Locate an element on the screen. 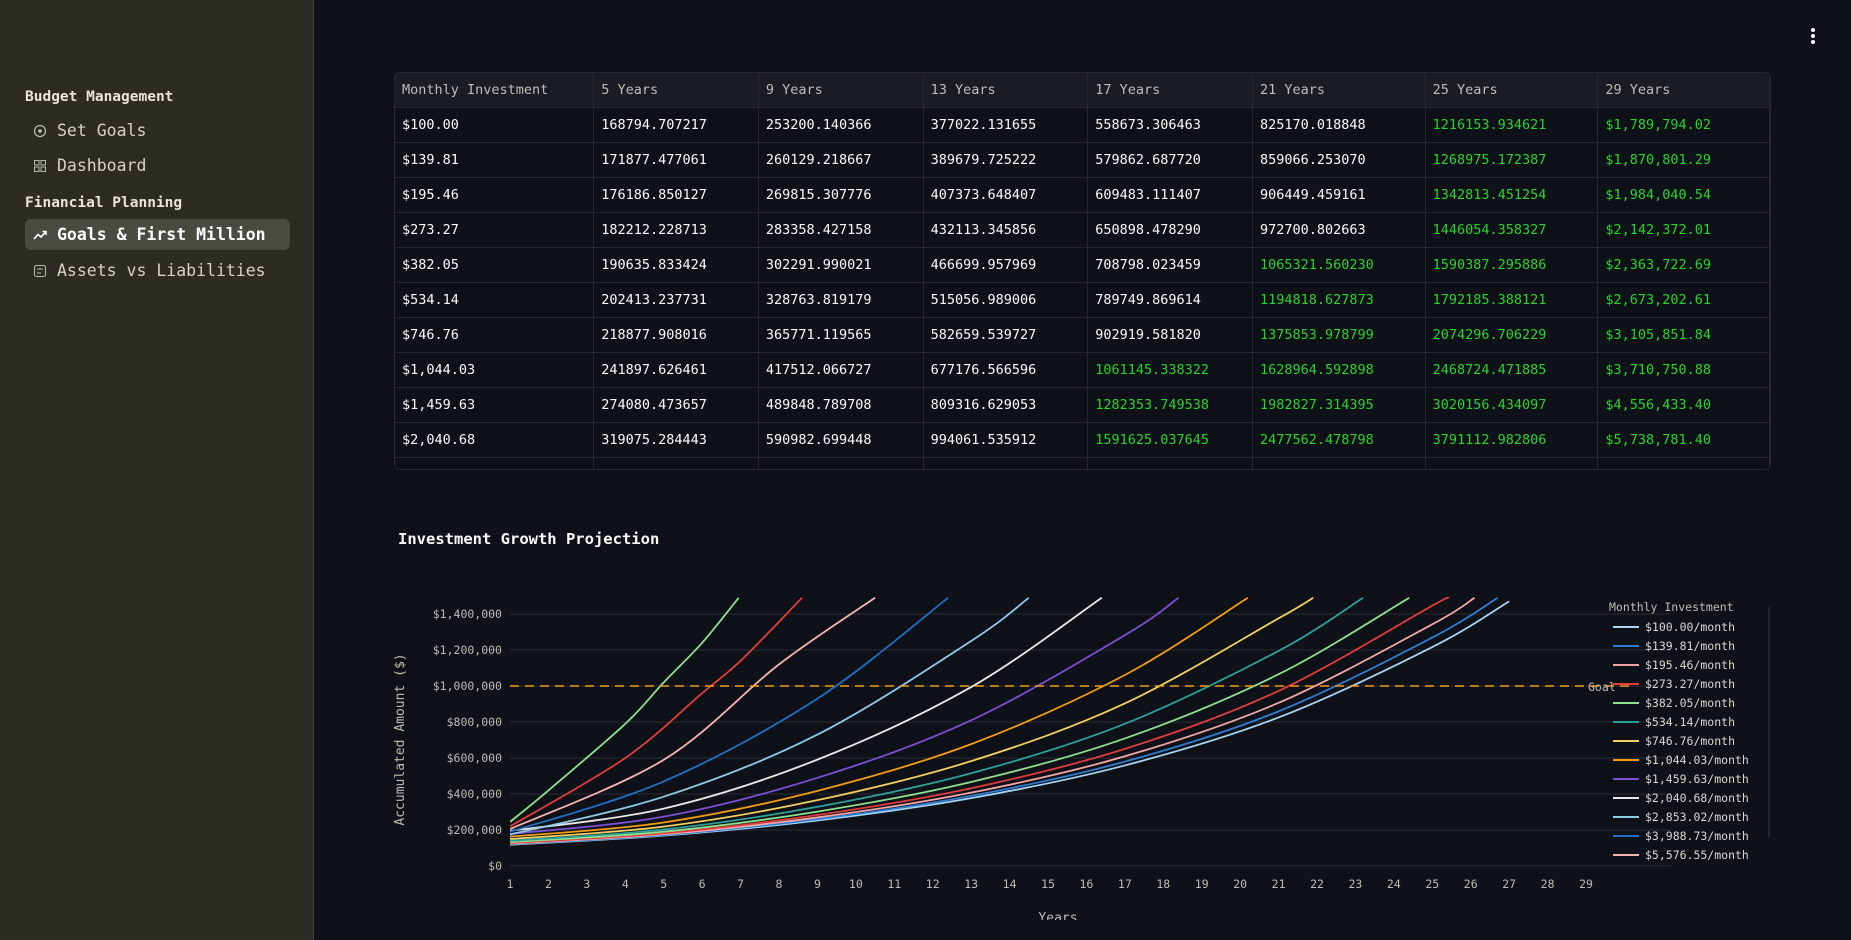  x-tick-label: 18 is located at coordinates (1163, 884).